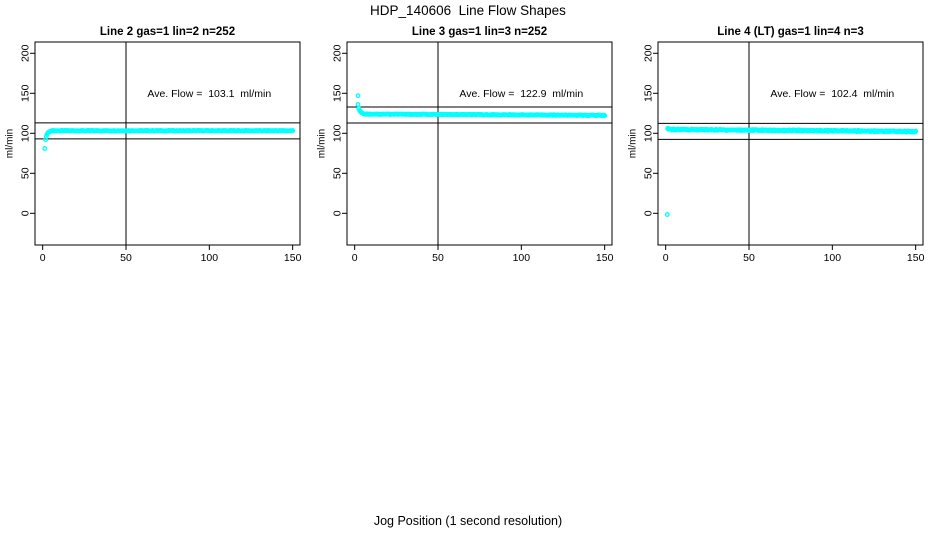 Image resolution: width=936 pixels, height=540 pixels. Describe the element at coordinates (167, 32) in the screenshot. I see `panel-title: Line 2 gas=1 lin=2 n=252` at that location.